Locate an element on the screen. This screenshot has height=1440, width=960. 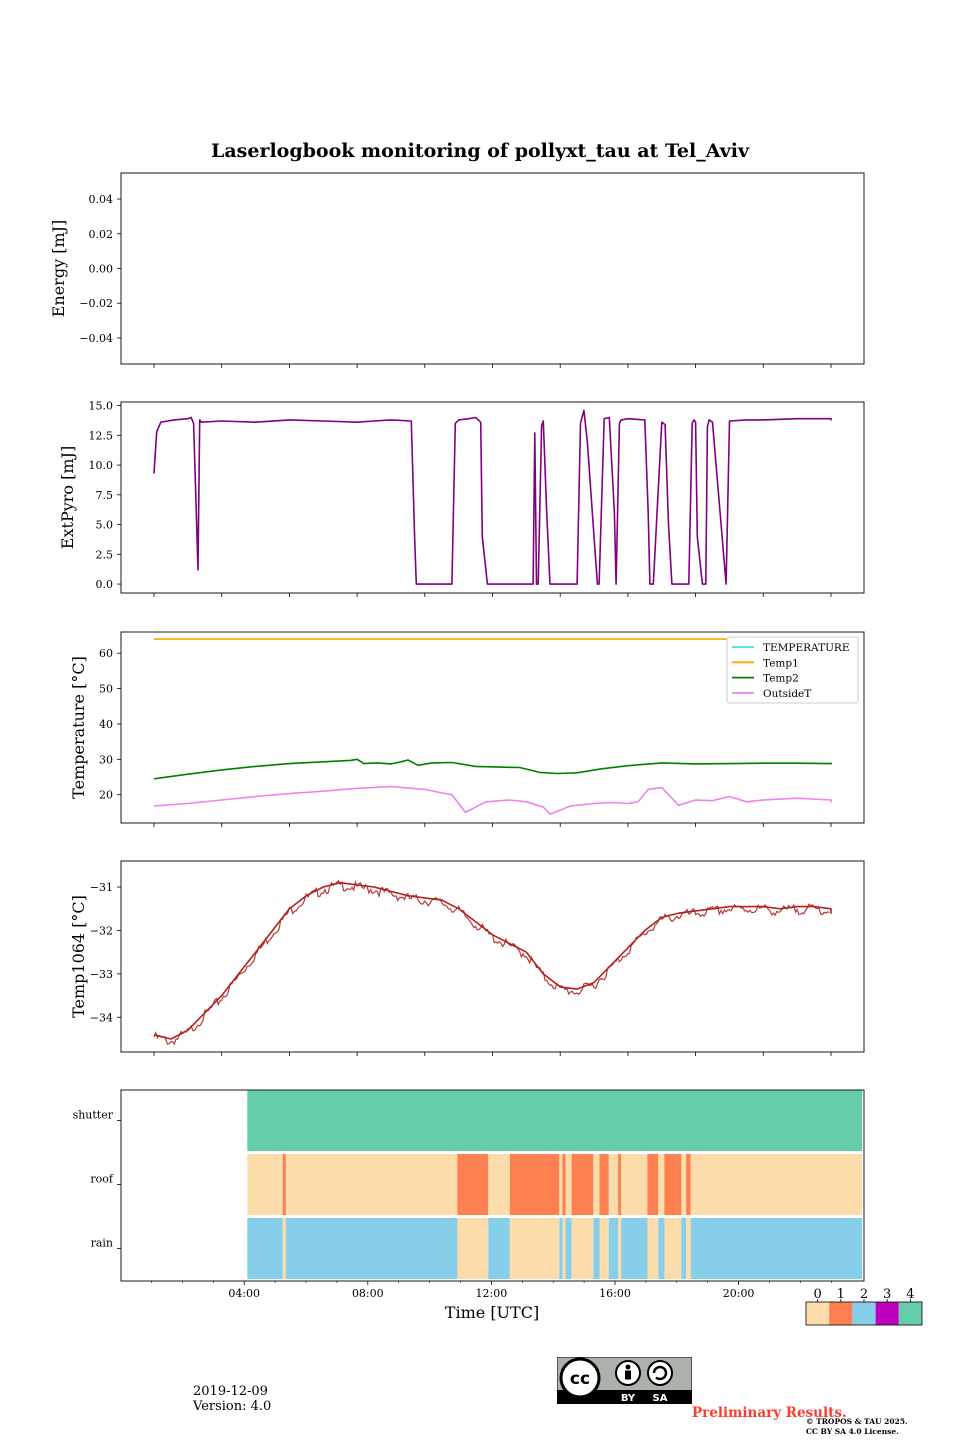
temperature-ylabel: Temperature [°C] is located at coordinates (78, 727).